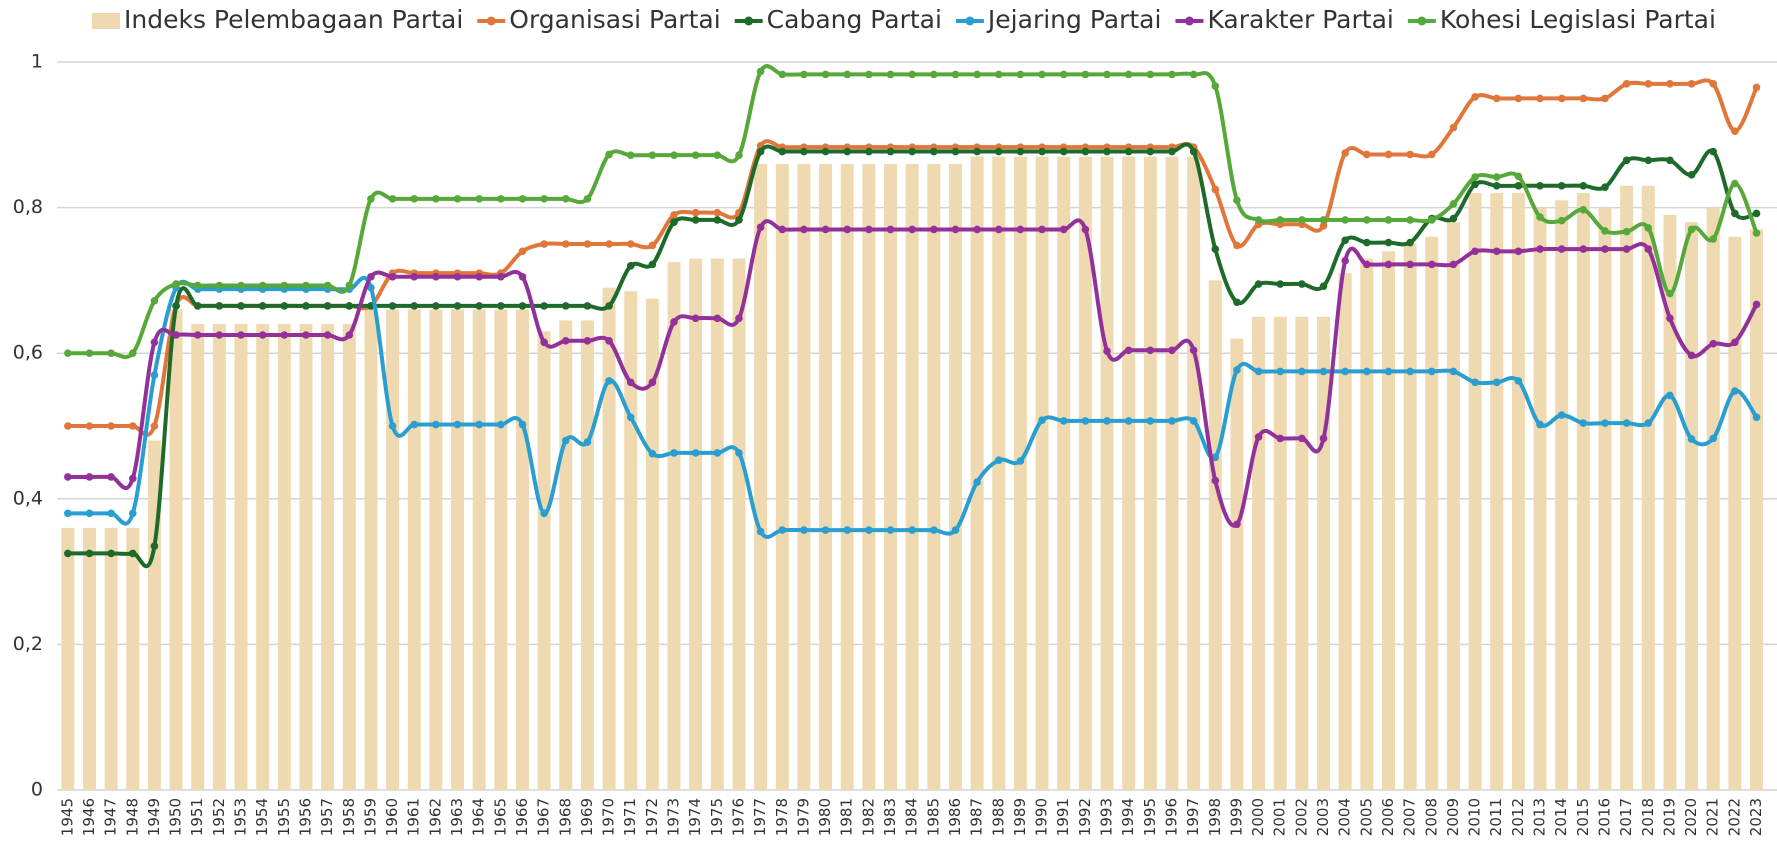  Describe the element at coordinates (1236, 817) in the screenshot. I see `x-tick-label: 1999` at that location.